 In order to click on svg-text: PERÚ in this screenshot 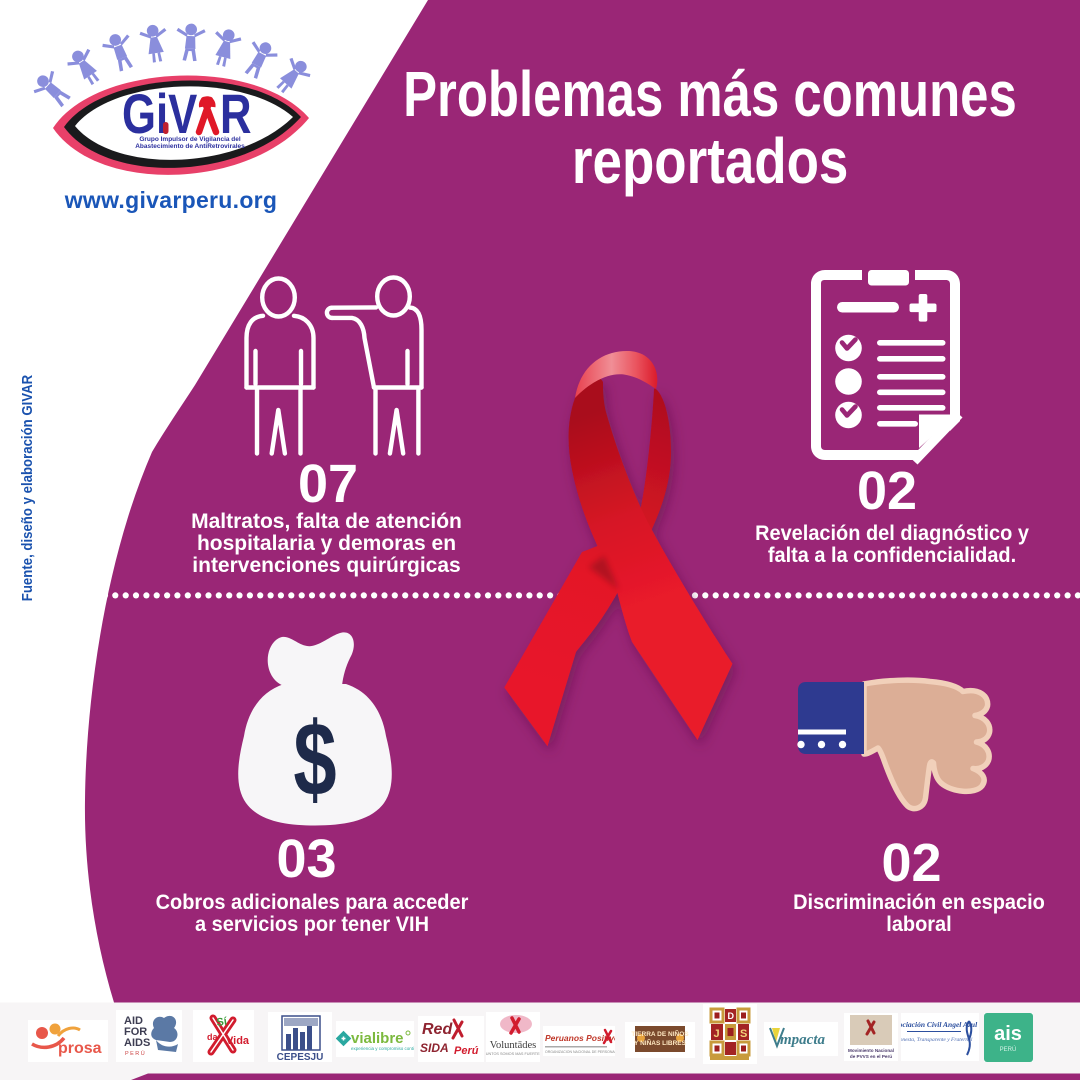, I will do `click(1008, 1049)`.